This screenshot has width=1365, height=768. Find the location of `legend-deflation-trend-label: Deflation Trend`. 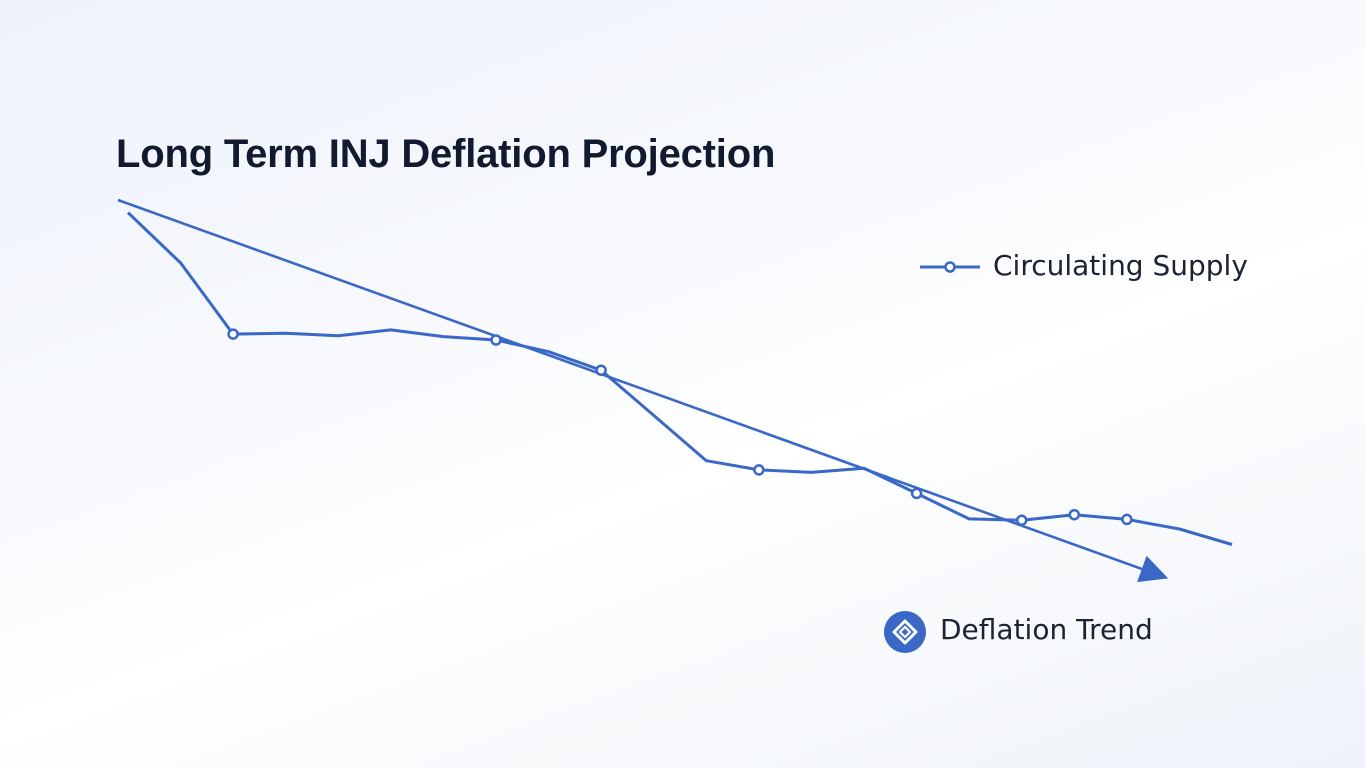

legend-deflation-trend-label: Deflation Trend is located at coordinates (1046, 629).